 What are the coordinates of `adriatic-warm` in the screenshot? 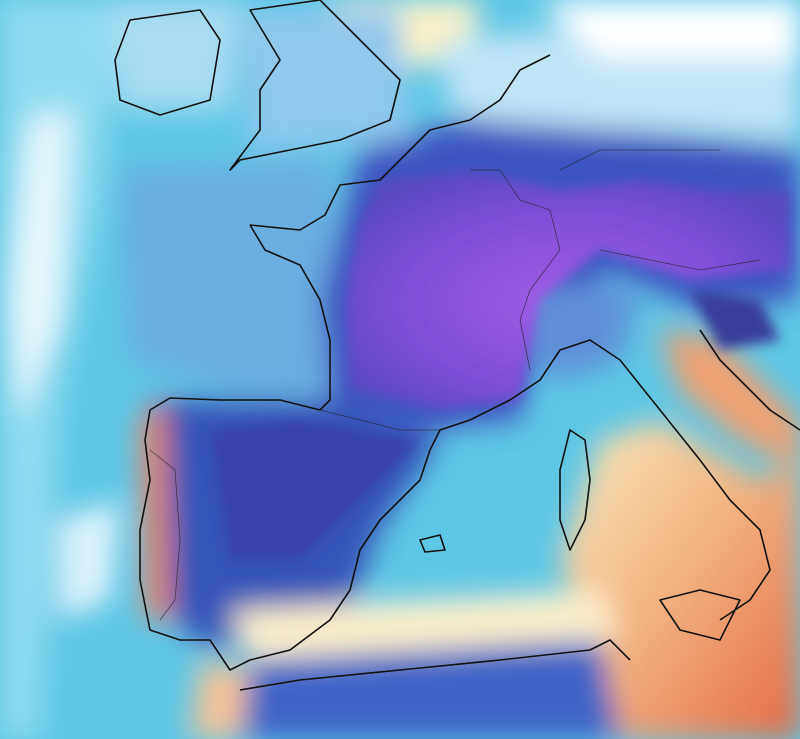 It's located at (730, 400).